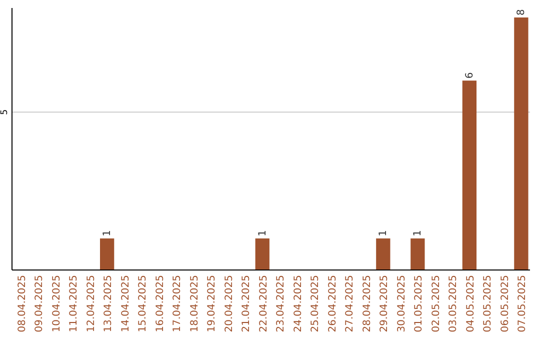 The height and width of the screenshot is (340, 540). Describe the element at coordinates (522, 12) in the screenshot. I see `data-label: 8` at that location.